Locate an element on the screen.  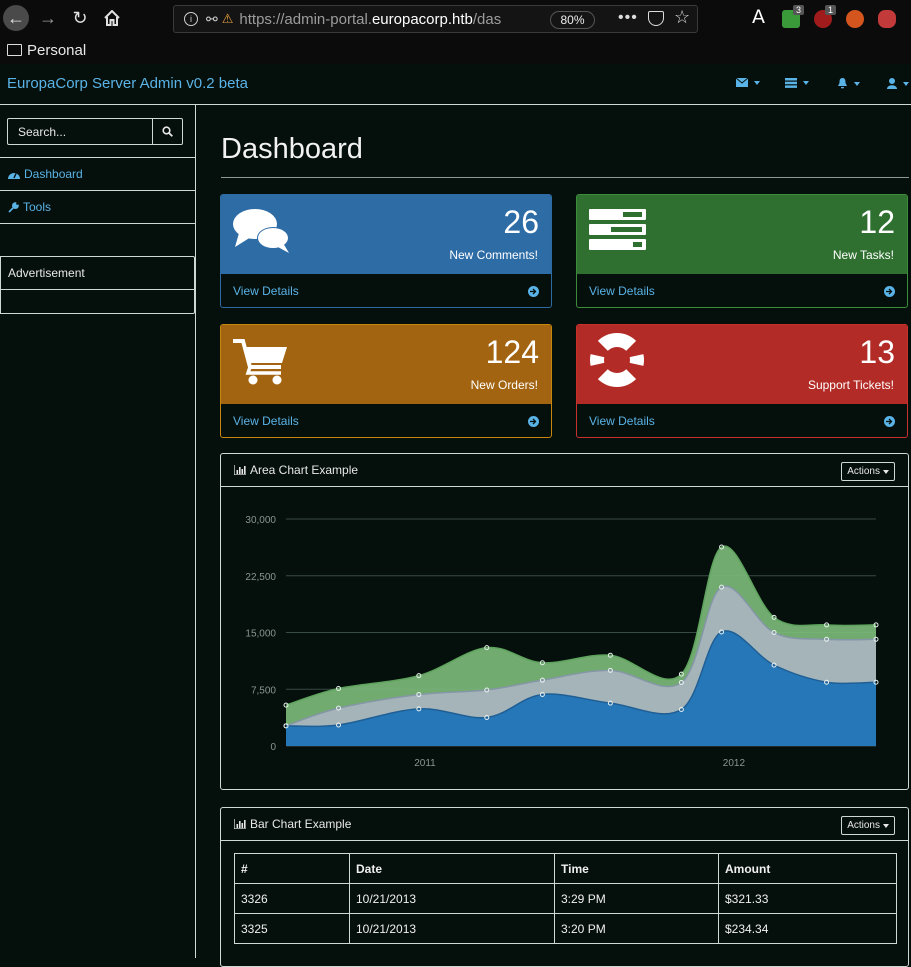
back-button: ← is located at coordinates (16, 18).